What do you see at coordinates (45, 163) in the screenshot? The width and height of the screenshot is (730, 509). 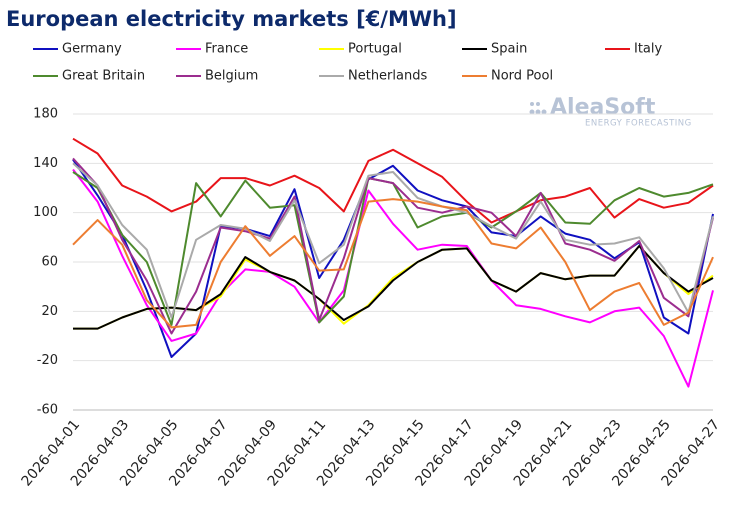 I see `y-tick-label: 140` at bounding box center [45, 163].